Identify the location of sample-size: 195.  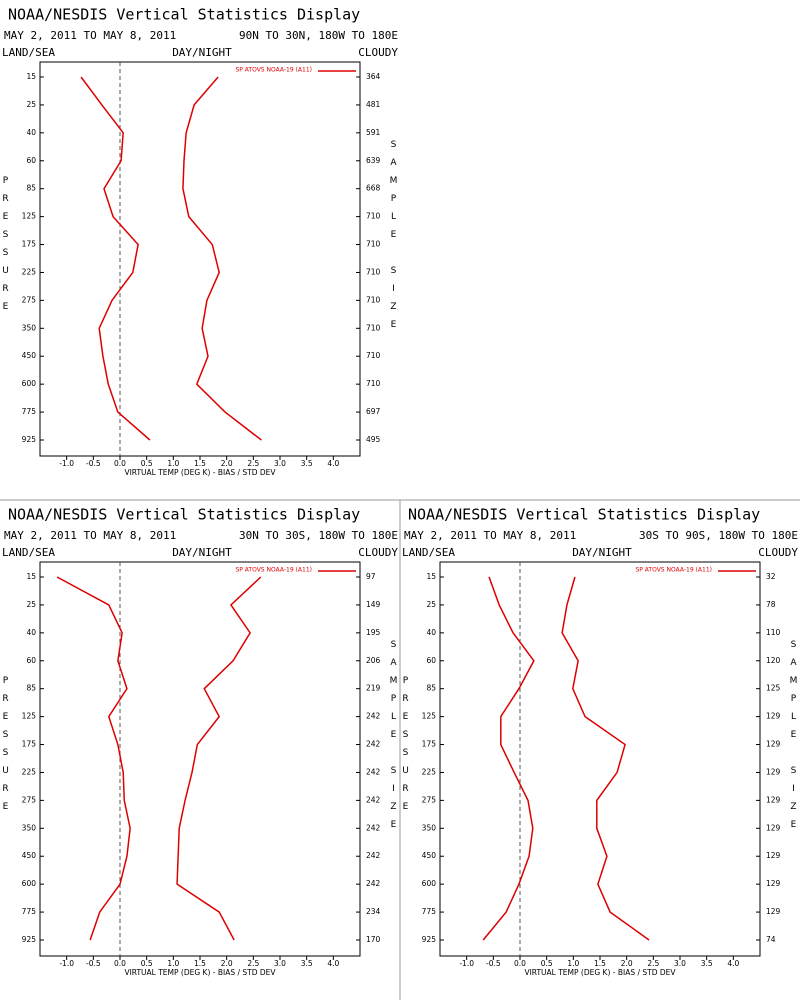
(373, 632).